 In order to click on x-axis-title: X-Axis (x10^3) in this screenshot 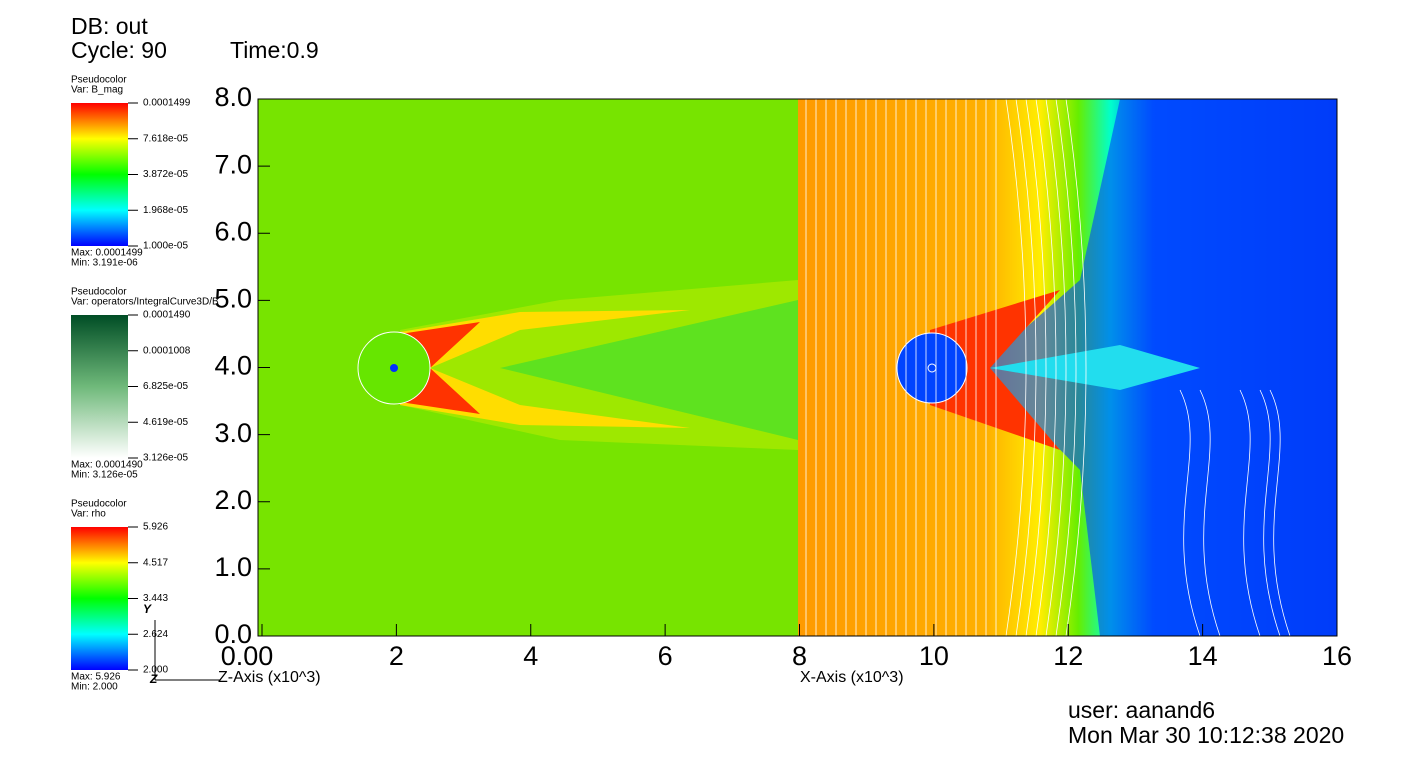, I will do `click(852, 677)`.